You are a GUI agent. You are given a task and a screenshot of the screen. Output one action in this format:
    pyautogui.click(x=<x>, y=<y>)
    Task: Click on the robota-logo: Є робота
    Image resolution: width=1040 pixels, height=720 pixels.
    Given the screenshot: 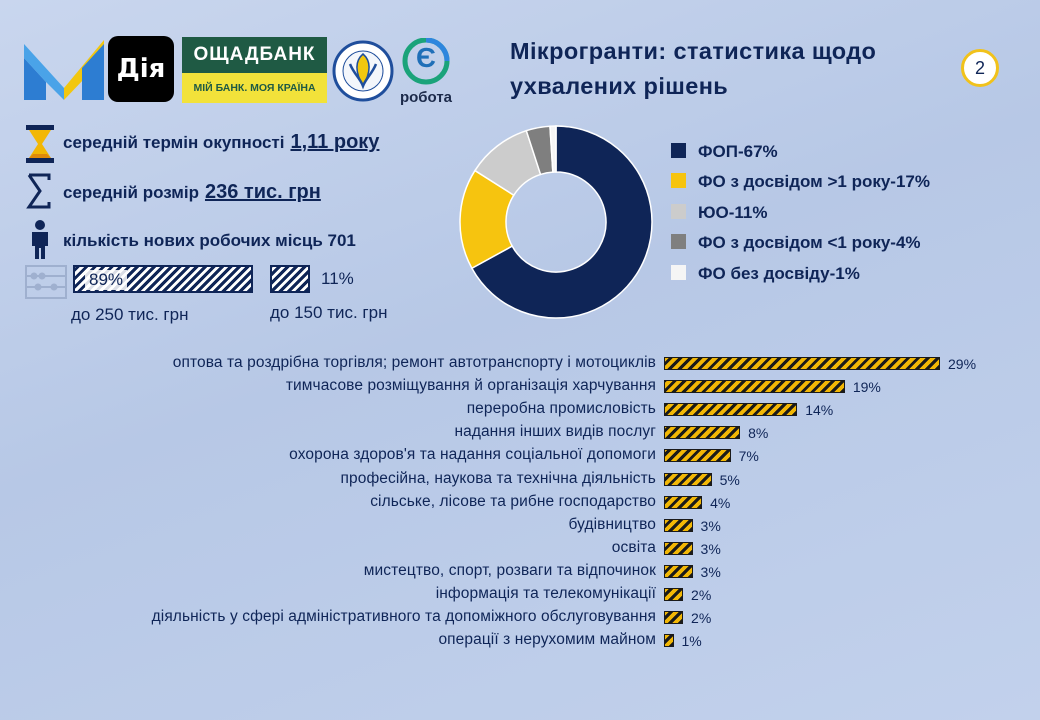 What is the action you would take?
    pyautogui.click(x=426, y=72)
    